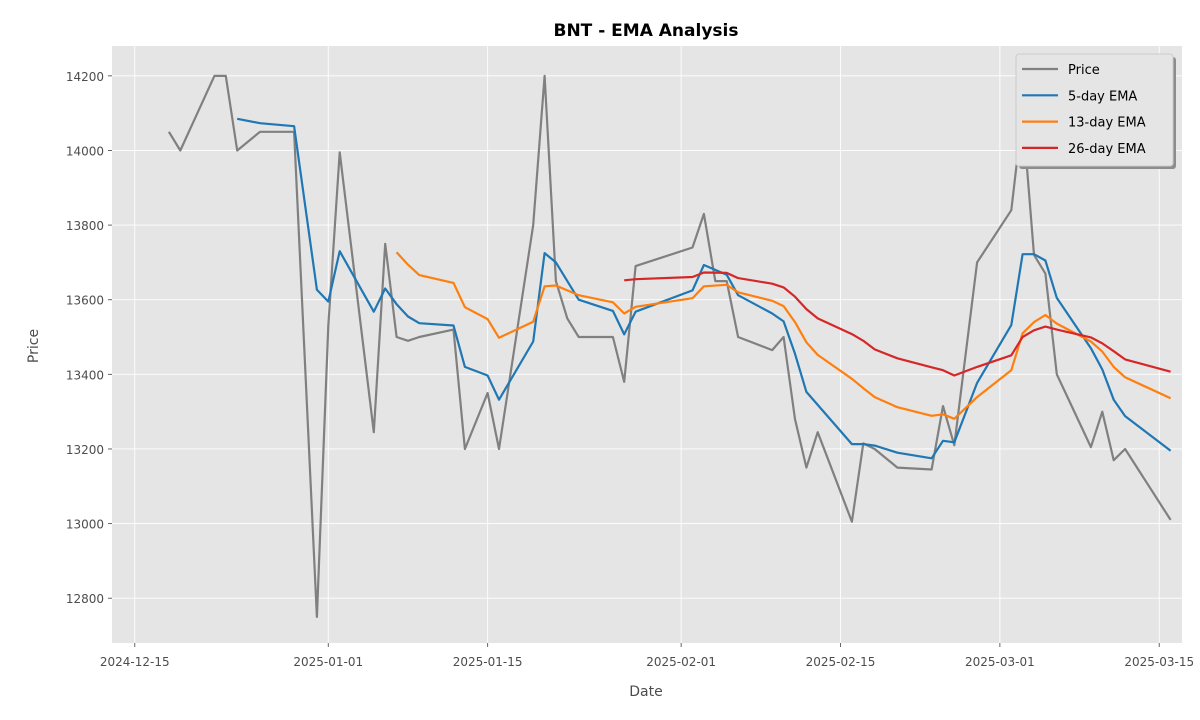  Describe the element at coordinates (897, 324) in the screenshot. I see `series-line-26-day-ema` at that location.